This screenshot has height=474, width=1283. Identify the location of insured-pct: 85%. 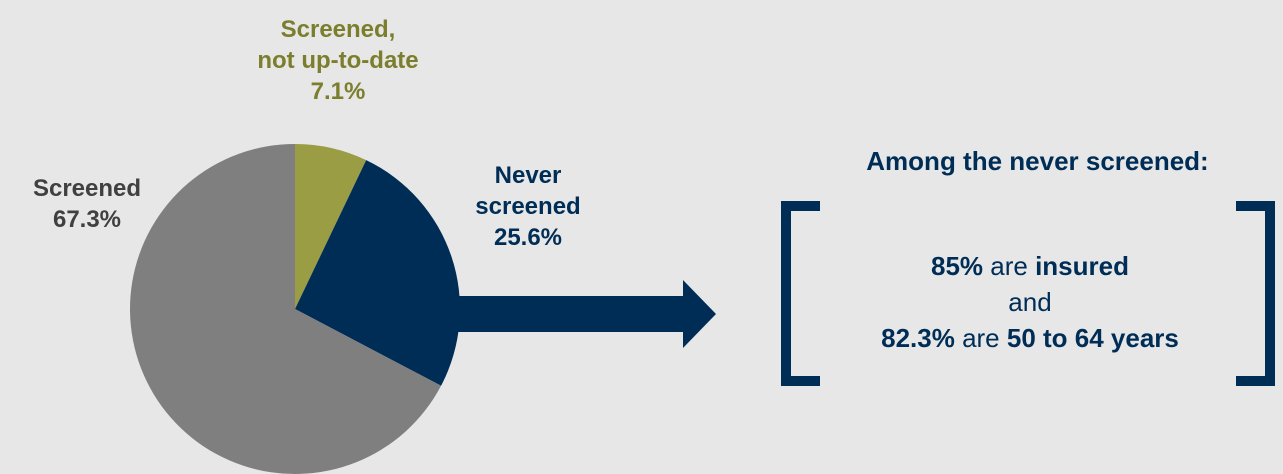
(957, 266).